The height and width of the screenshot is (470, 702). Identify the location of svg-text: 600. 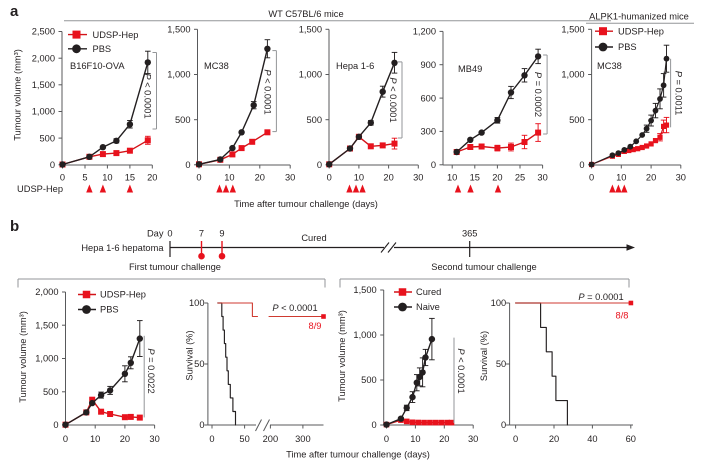
(428, 98).